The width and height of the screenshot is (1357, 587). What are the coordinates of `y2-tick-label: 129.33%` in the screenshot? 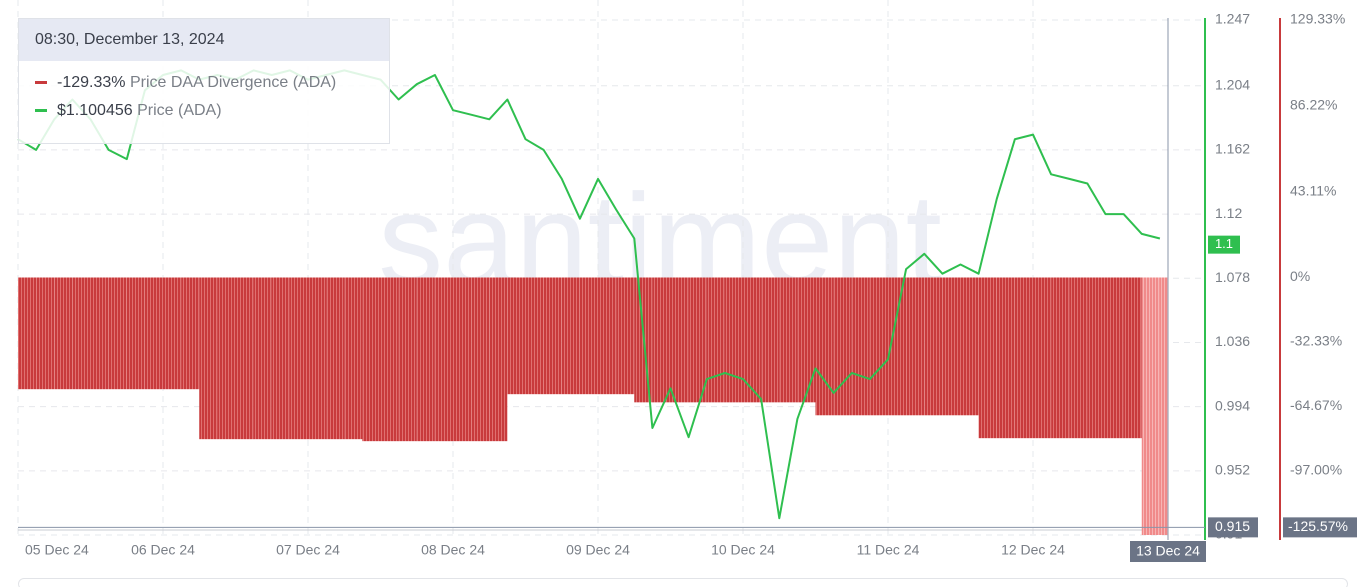 It's located at (1317, 19).